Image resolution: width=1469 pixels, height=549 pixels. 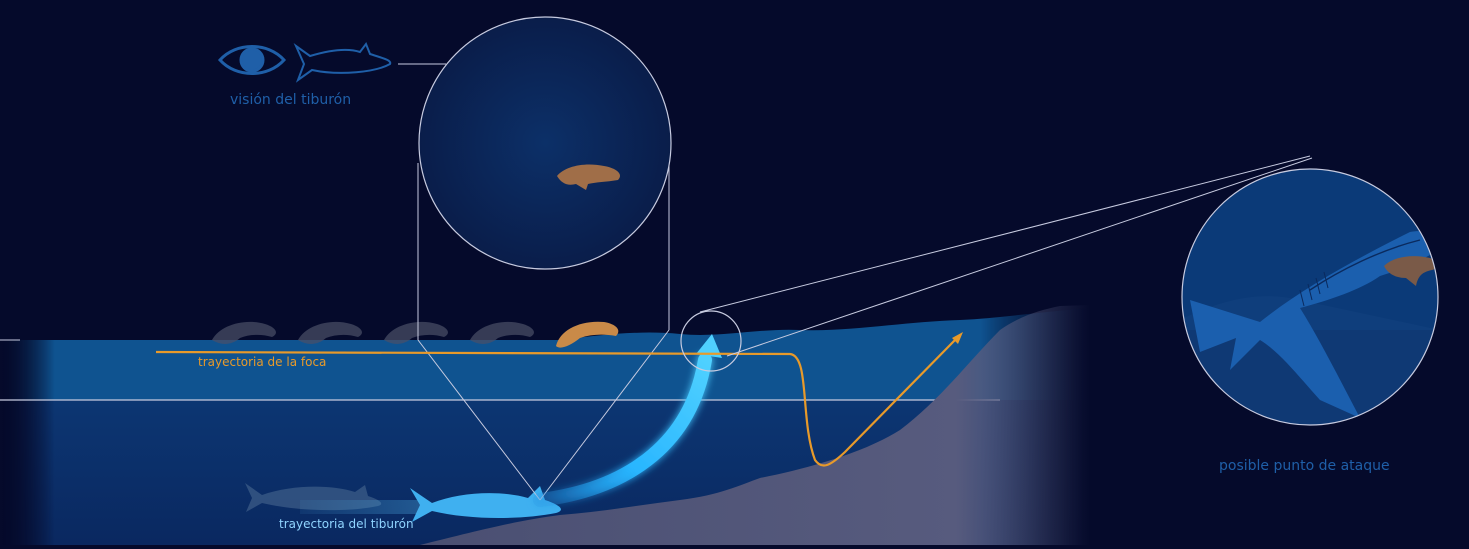 What do you see at coordinates (589, 177) in the screenshot?
I see `seal-in-vision` at bounding box center [589, 177].